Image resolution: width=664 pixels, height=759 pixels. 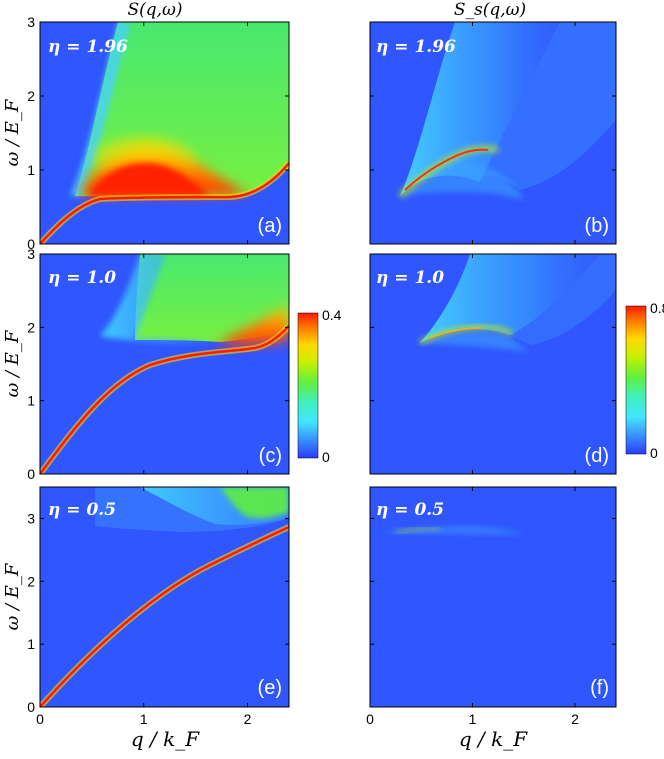 What do you see at coordinates (599, 688) in the screenshot?
I see `panel-f-label: (f)` at bounding box center [599, 688].